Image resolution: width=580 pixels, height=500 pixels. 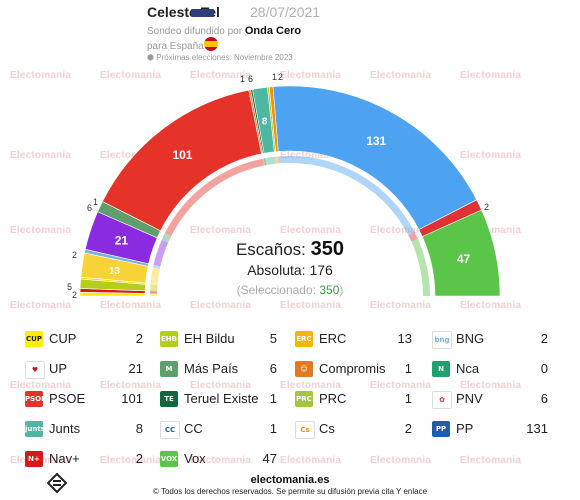 What do you see at coordinates (211, 368) in the screenshot?
I see `legend-party-name: Más País` at bounding box center [211, 368].